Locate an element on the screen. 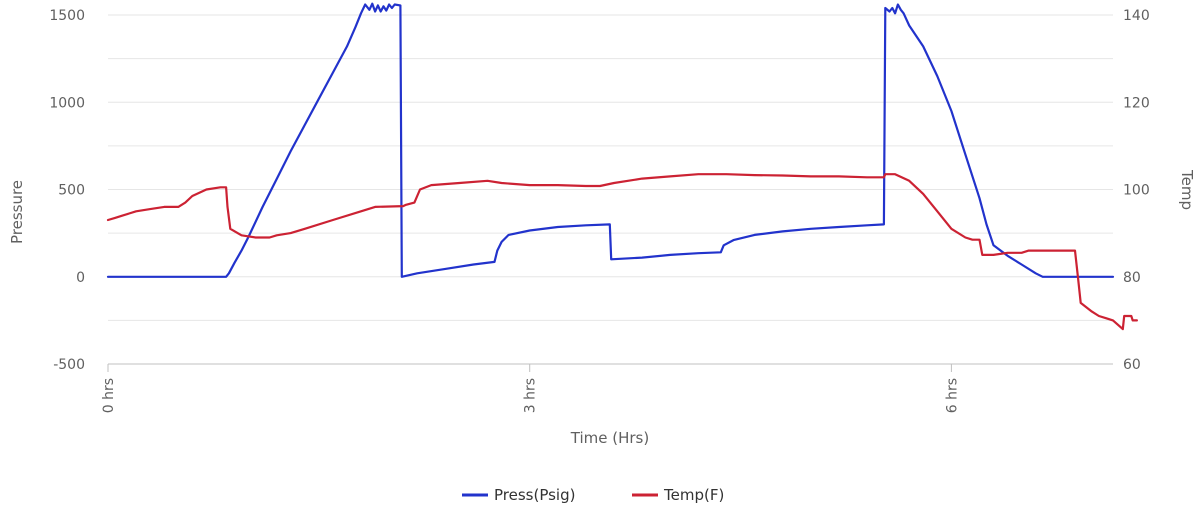  legend: Press(Psig) Temp(F) is located at coordinates (593, 495).